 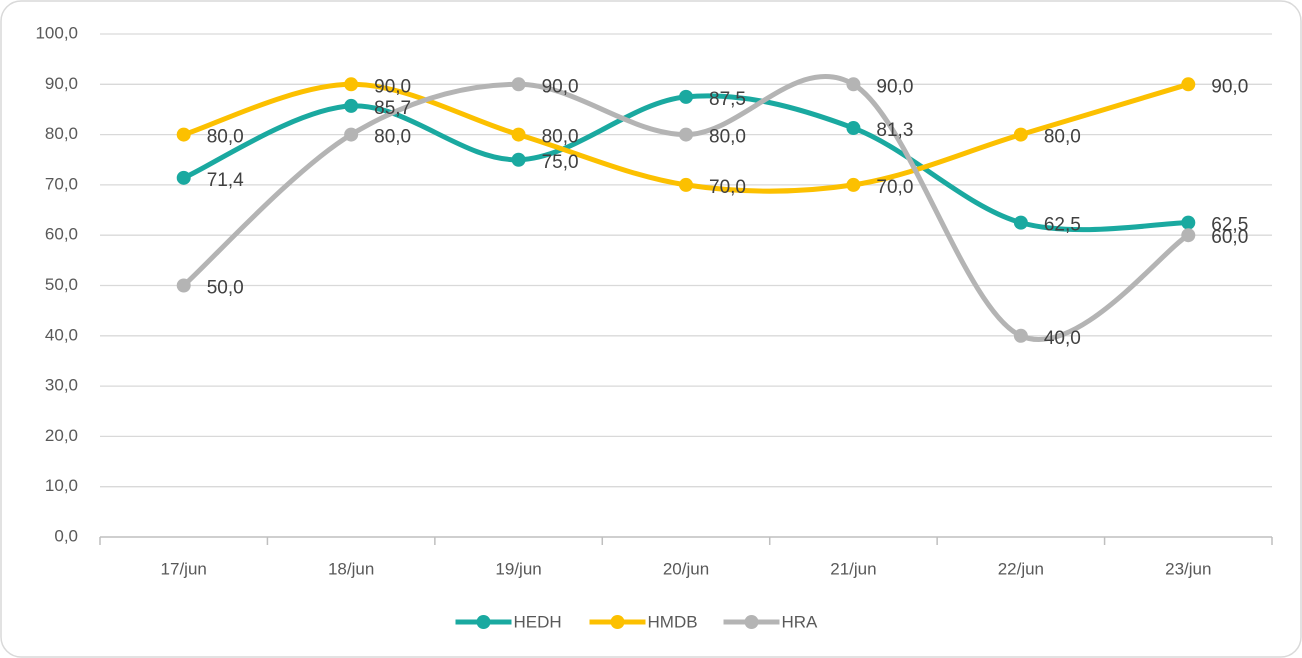 I want to click on y-tick-label: 20,0, so click(x=61, y=435).